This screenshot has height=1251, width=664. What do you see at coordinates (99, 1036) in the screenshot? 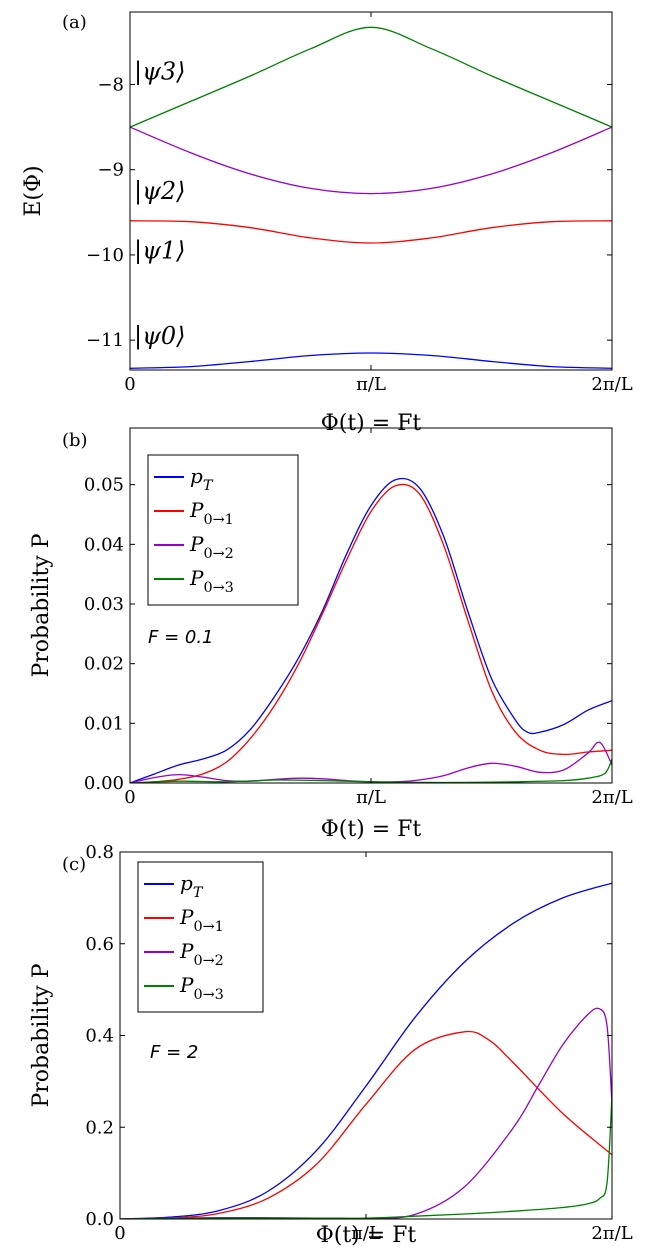
I see `y-tick-label: 0.4` at bounding box center [99, 1036].